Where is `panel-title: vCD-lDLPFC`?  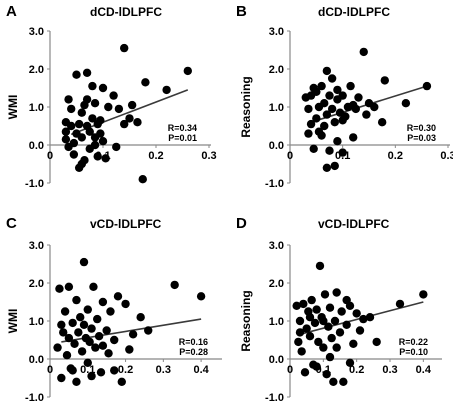
panel-title: vCD-lDLPFC is located at coordinates (126, 224).